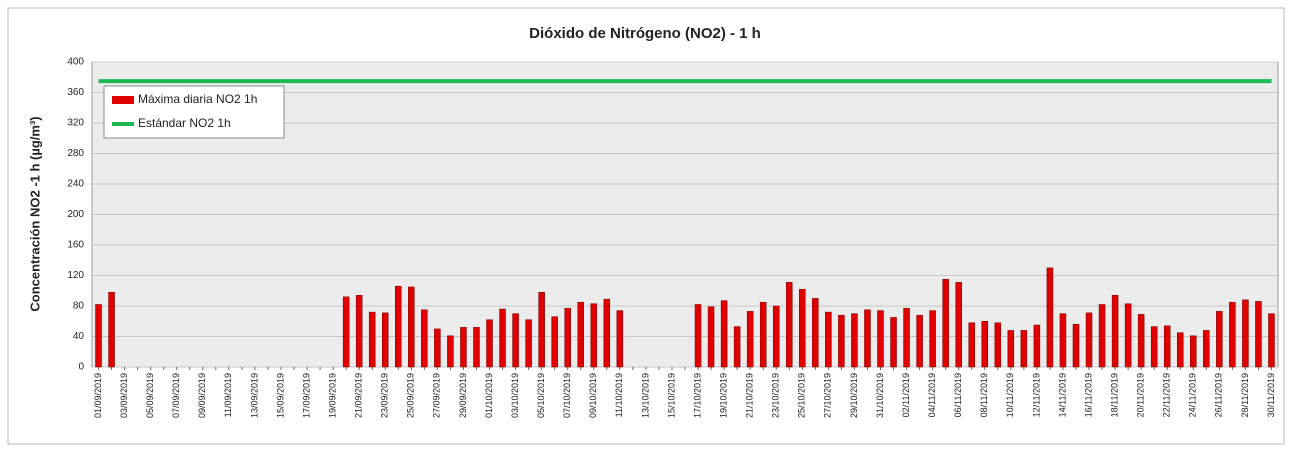 The image size is (1291, 452). I want to click on x-tick-label: 15/10/2019, so click(671, 395).